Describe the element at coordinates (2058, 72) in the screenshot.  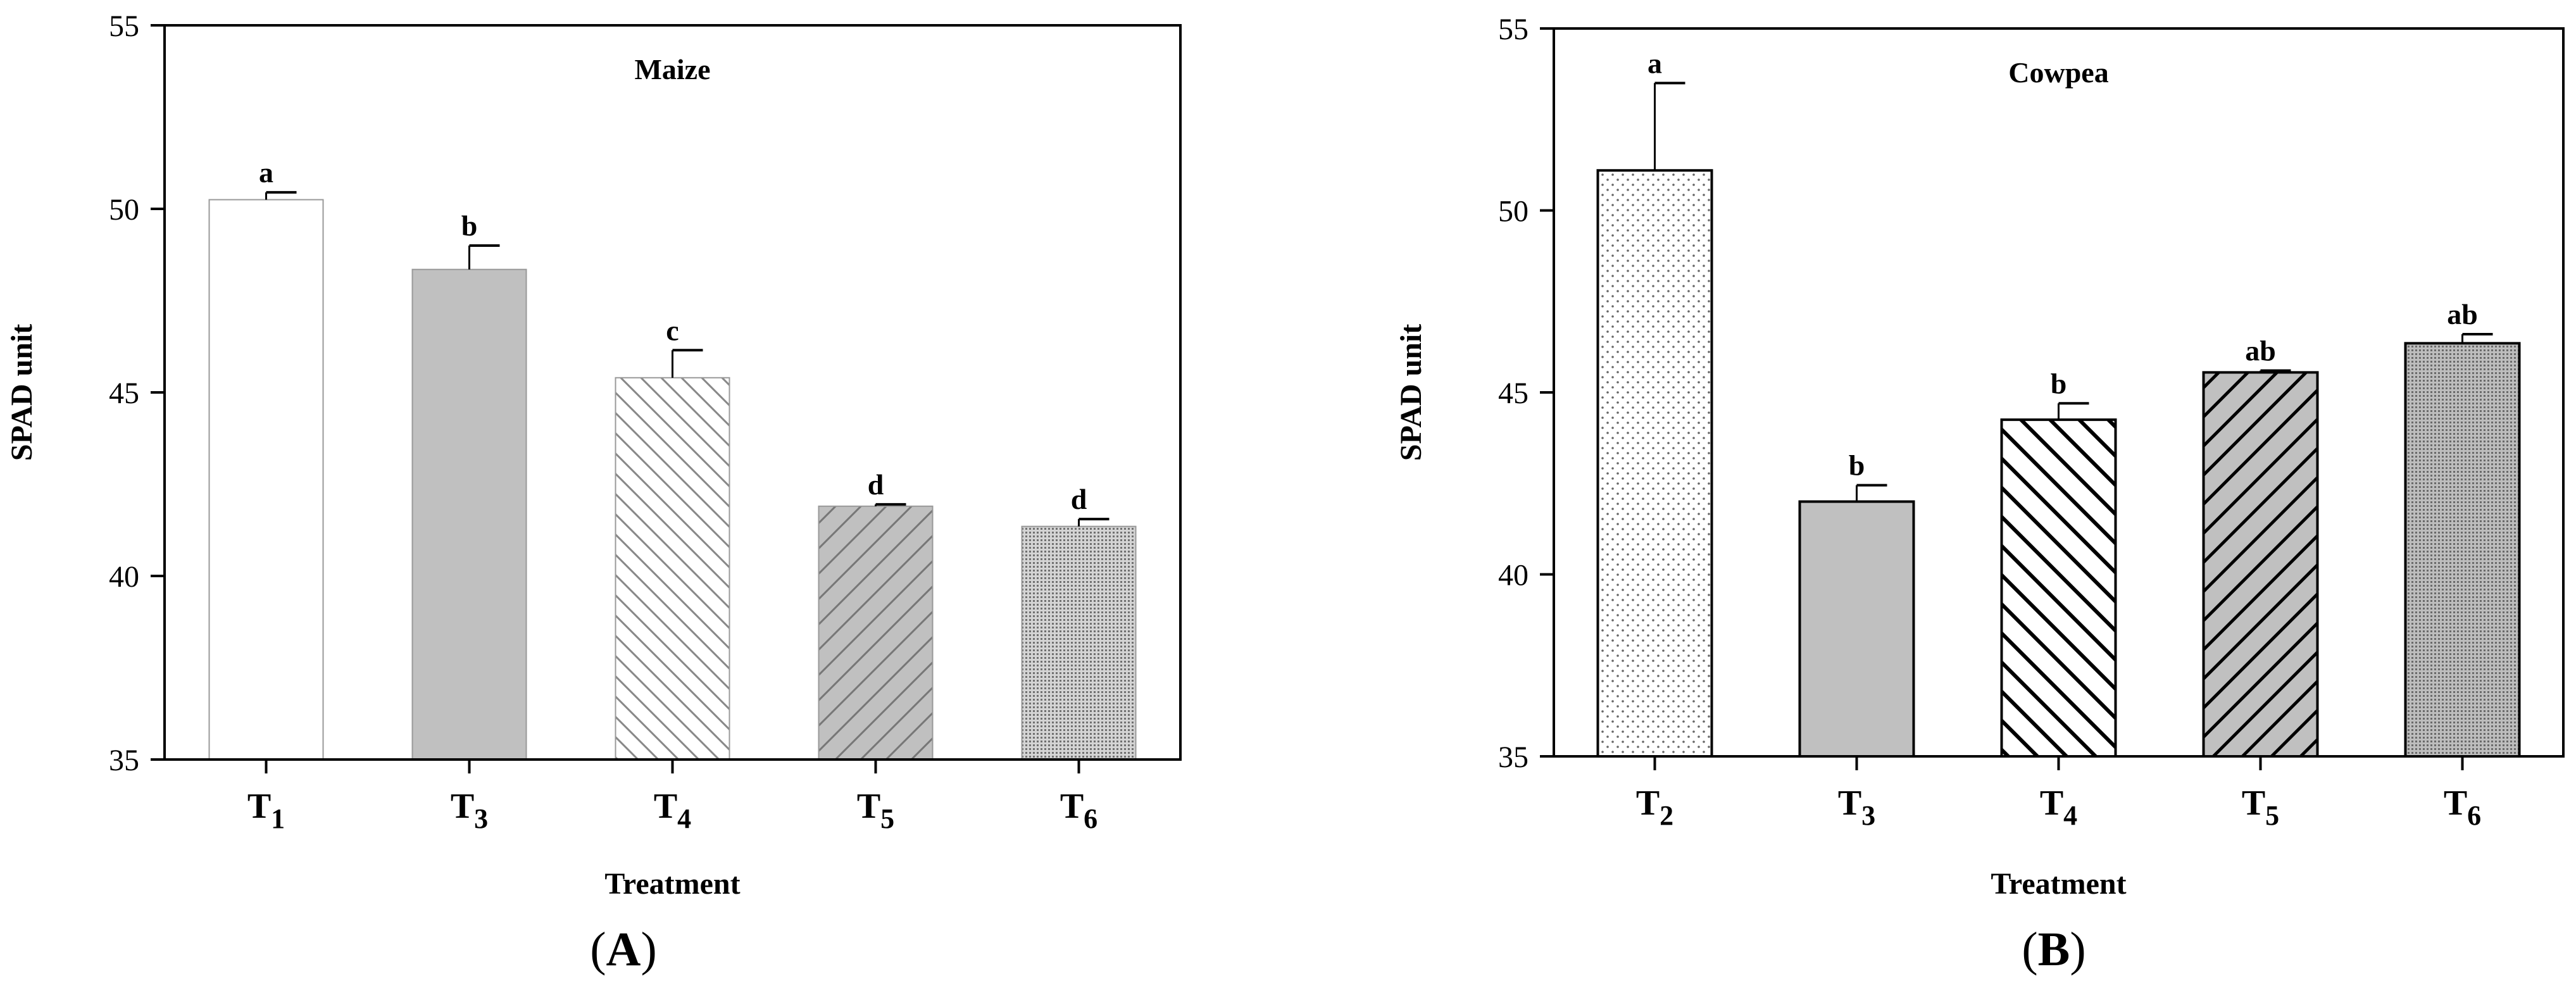
I see `chart-title: Cowpea` at that location.